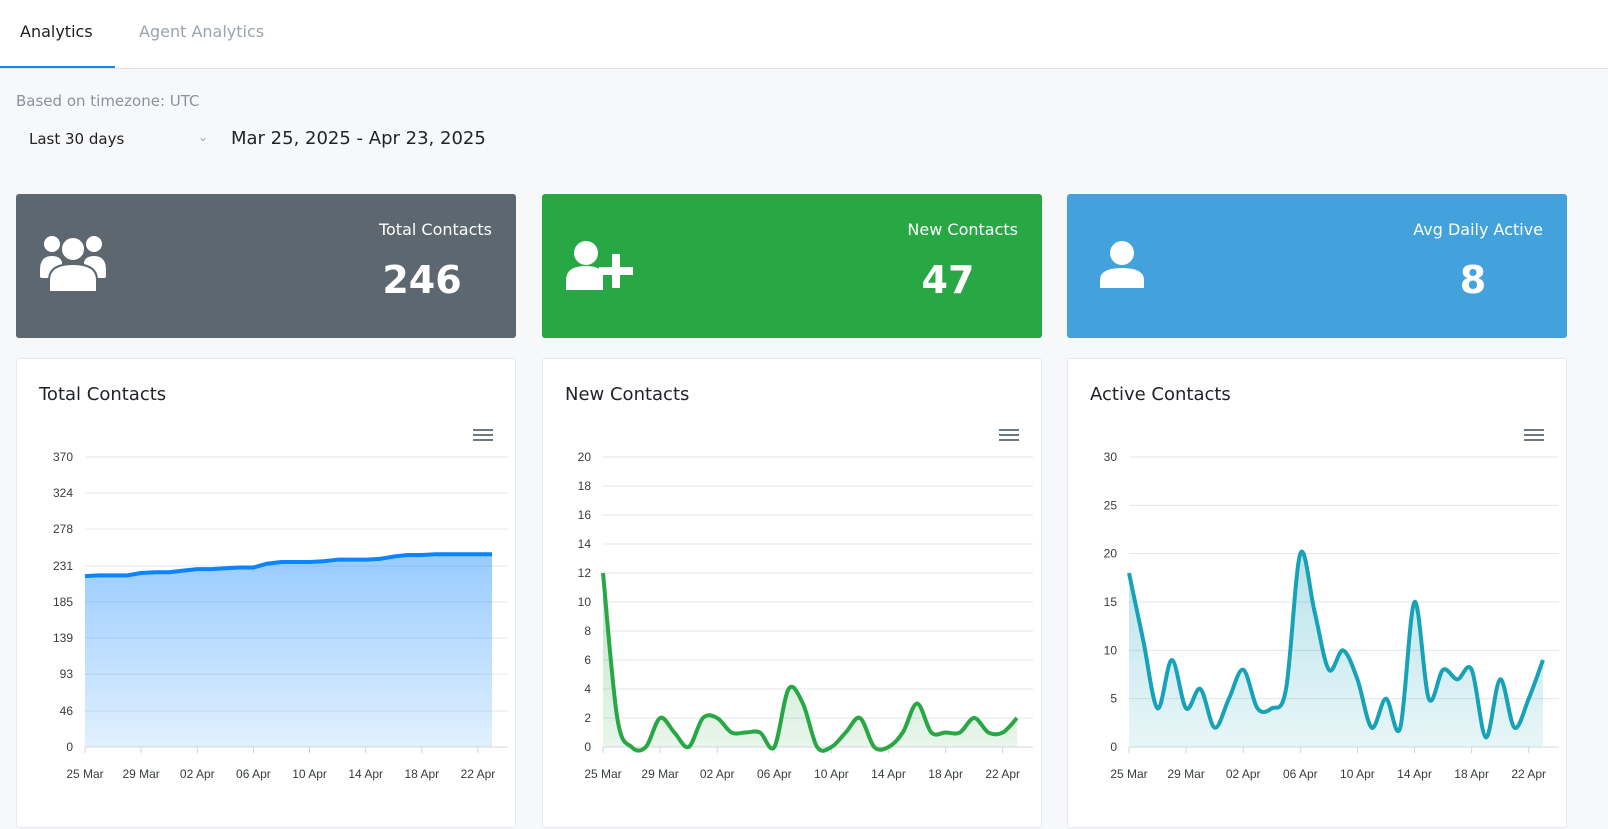 The image size is (1608, 829). I want to click on date-range-select: Last 30 days ⌄, so click(115, 140).